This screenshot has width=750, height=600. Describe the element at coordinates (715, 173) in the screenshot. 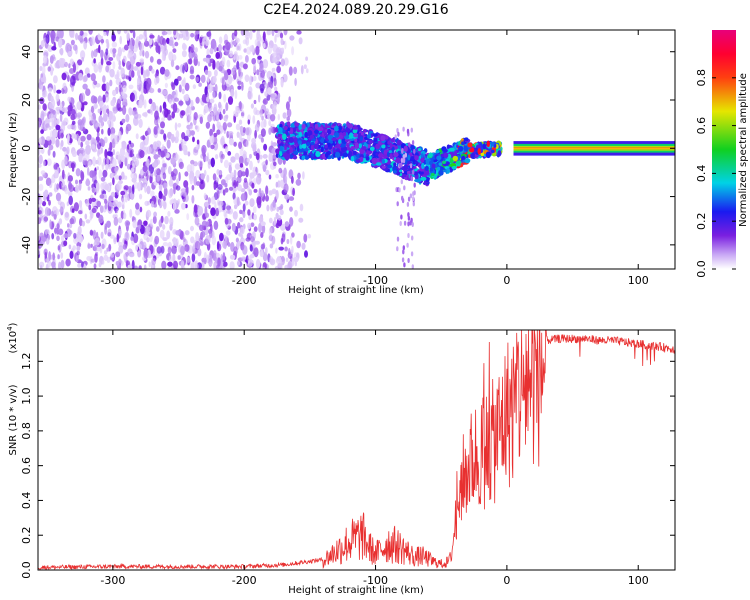

I see `colorbar-ticks: 0.0 0.2 0.4 0.6 0.8` at that location.